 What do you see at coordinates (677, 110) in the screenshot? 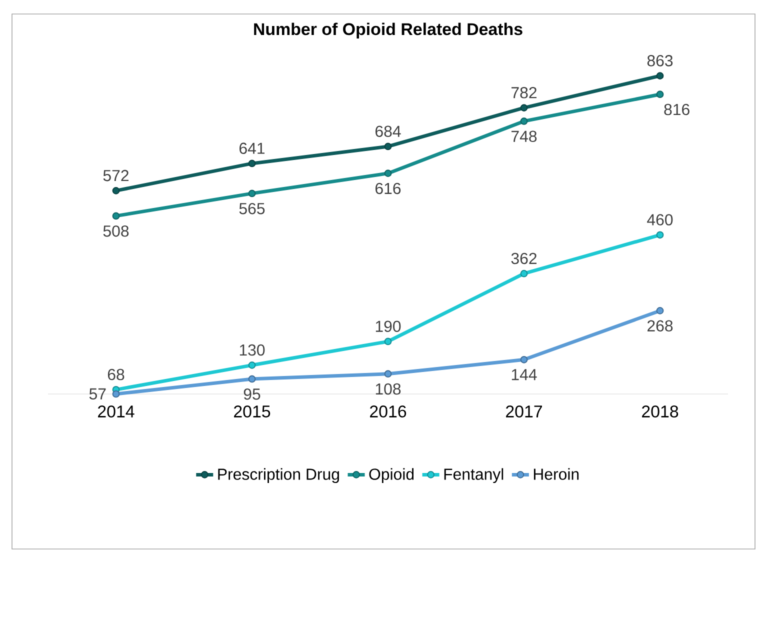
I see `data-label: 816` at bounding box center [677, 110].